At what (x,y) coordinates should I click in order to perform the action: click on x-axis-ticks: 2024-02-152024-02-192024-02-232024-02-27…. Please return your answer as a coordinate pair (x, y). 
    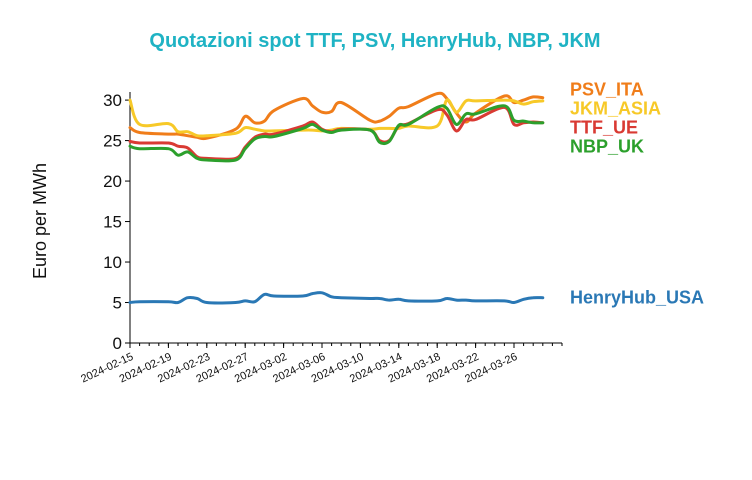
    Looking at the image, I should click on (321, 364).